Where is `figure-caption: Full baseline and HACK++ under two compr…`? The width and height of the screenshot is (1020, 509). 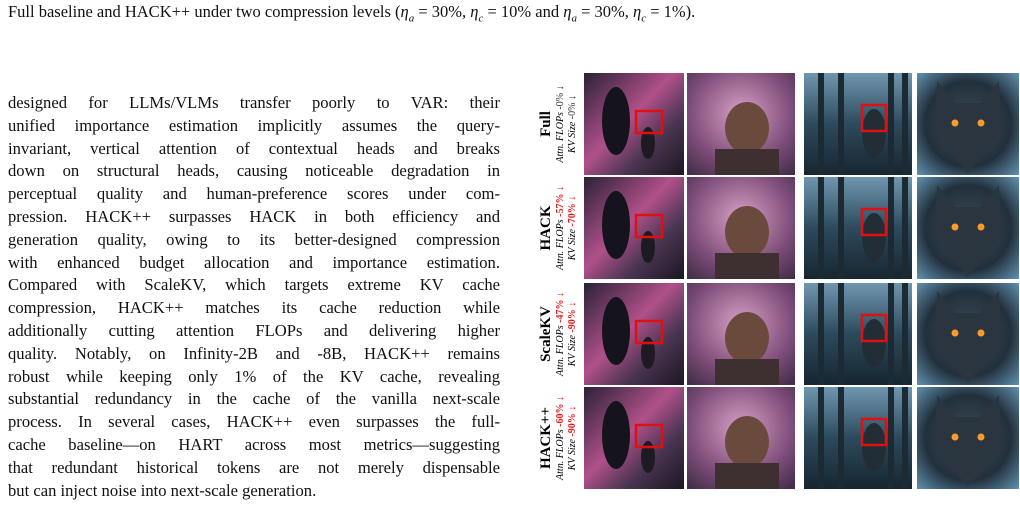 figure-caption: Full baseline and HACK++ under two compr… is located at coordinates (351, 13).